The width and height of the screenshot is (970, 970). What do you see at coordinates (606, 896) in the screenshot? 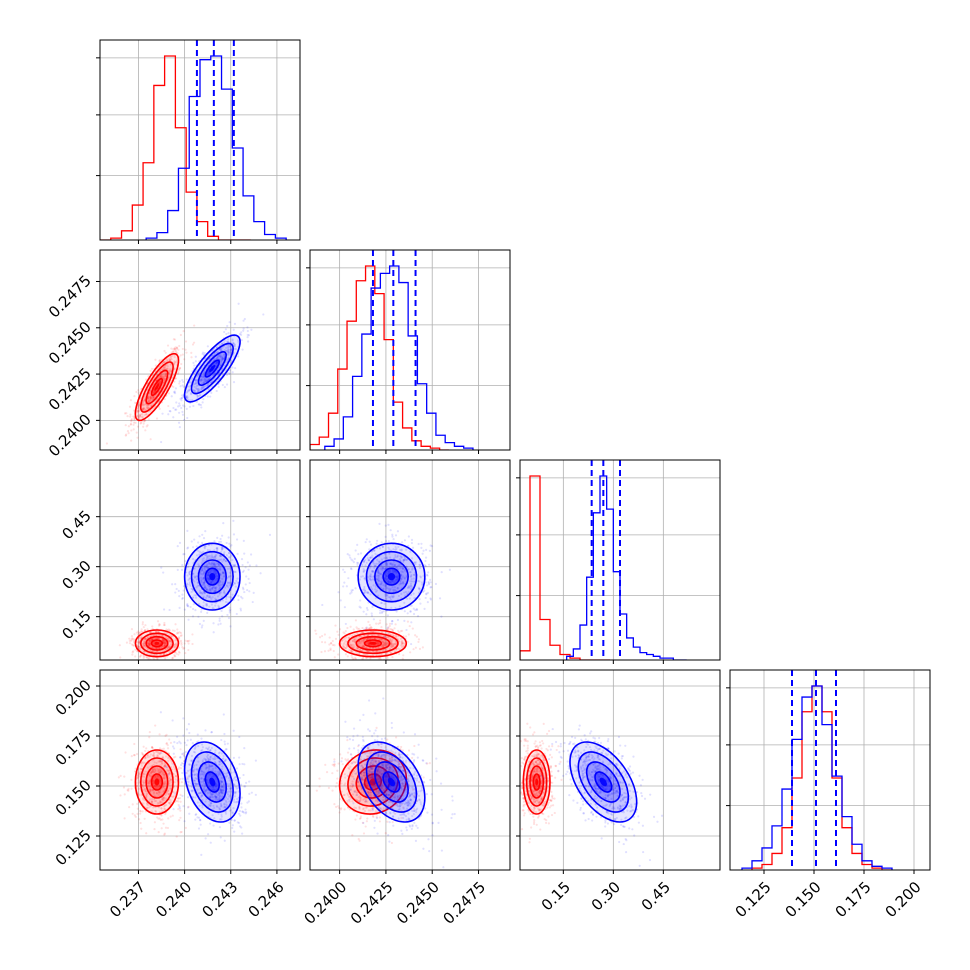
I see `x-tick-label: 0.30` at bounding box center [606, 896].